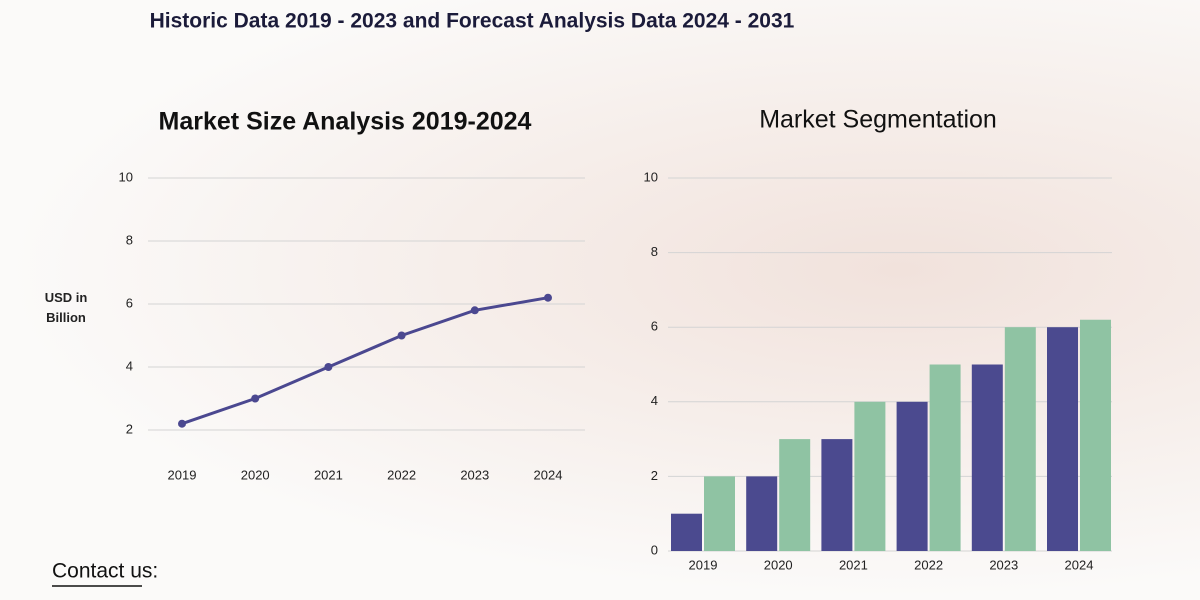 This screenshot has width=1200, height=600. Describe the element at coordinates (654, 549) in the screenshot. I see `y-tick-label: 0` at that location.